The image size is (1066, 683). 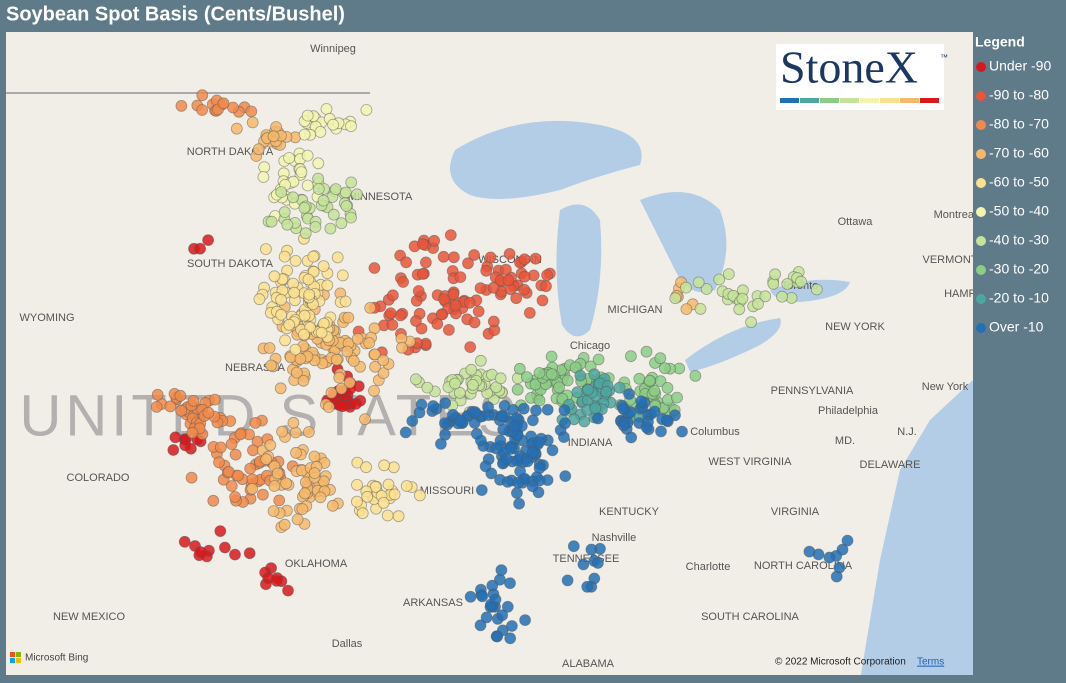 What do you see at coordinates (1019, 95) in the screenshot?
I see `legend-label: -90 to -80` at bounding box center [1019, 95].